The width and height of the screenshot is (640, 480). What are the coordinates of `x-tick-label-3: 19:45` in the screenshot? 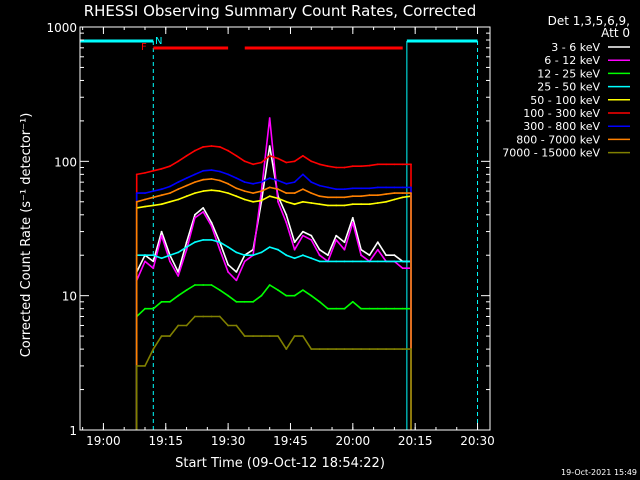 It's located at (290, 441).